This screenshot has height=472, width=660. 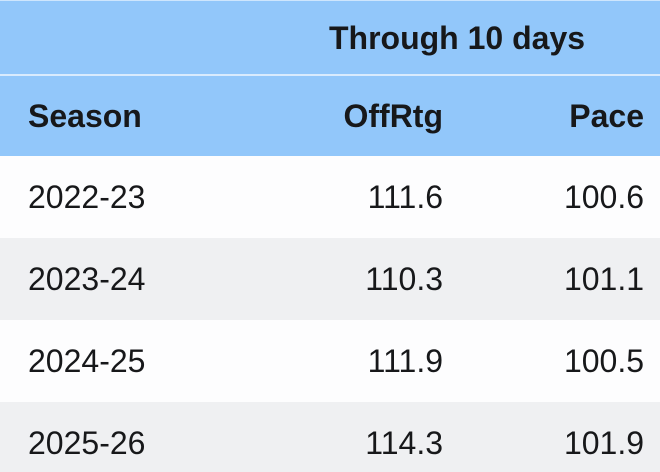 What do you see at coordinates (140, 437) in the screenshot?
I see `season-cell: 2025-26` at bounding box center [140, 437].